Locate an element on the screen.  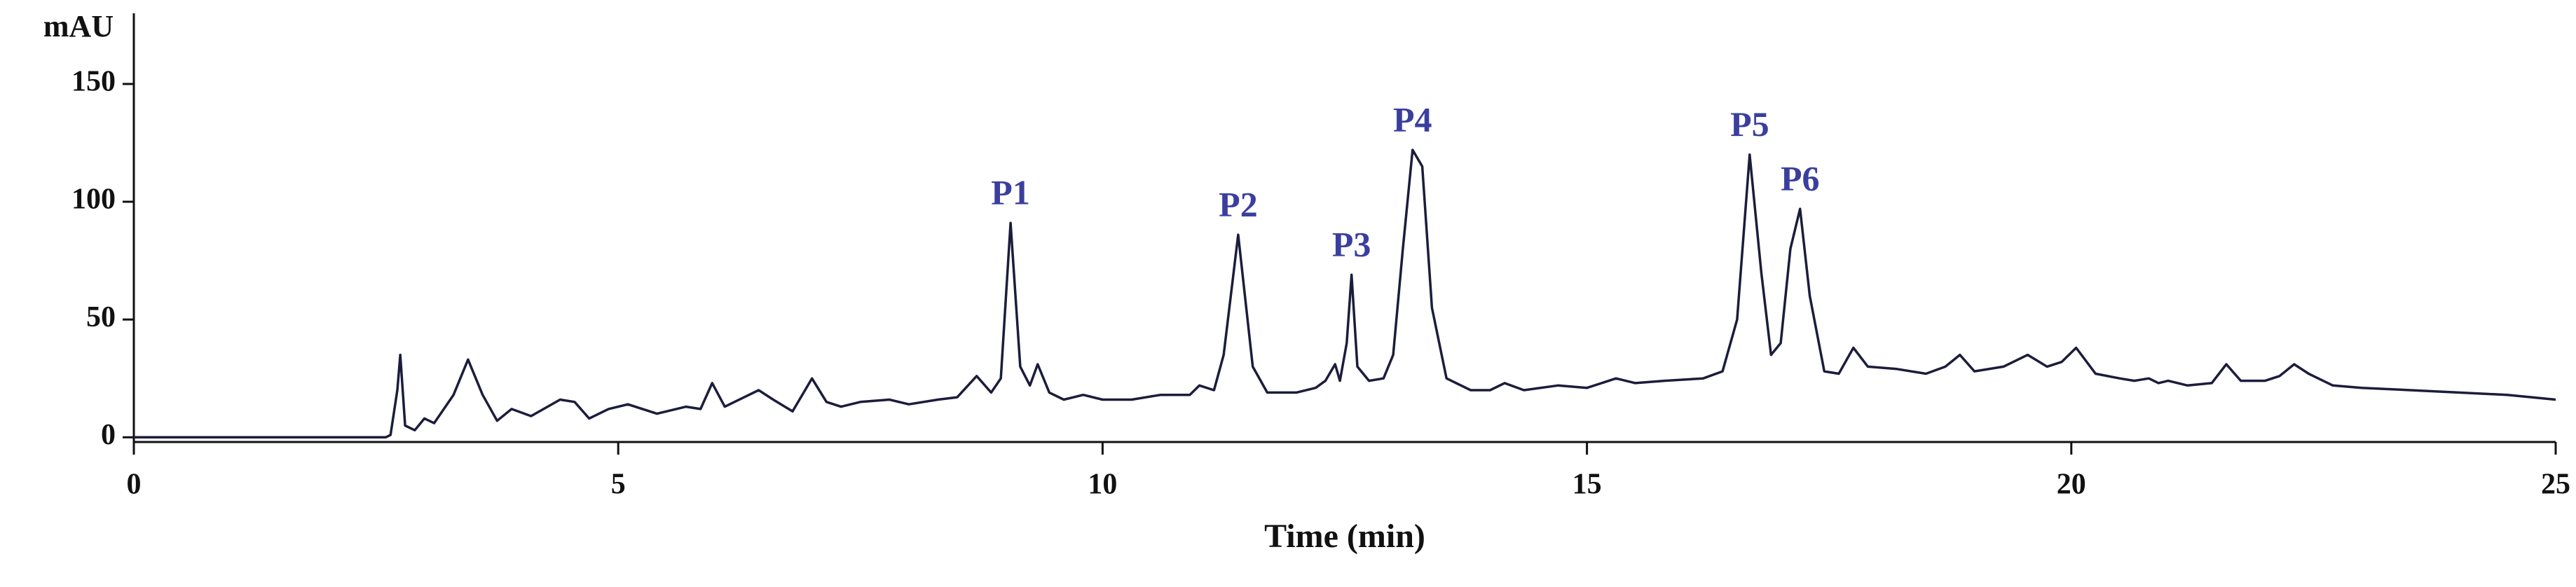
y-axis-label: mAU is located at coordinates (78, 26).